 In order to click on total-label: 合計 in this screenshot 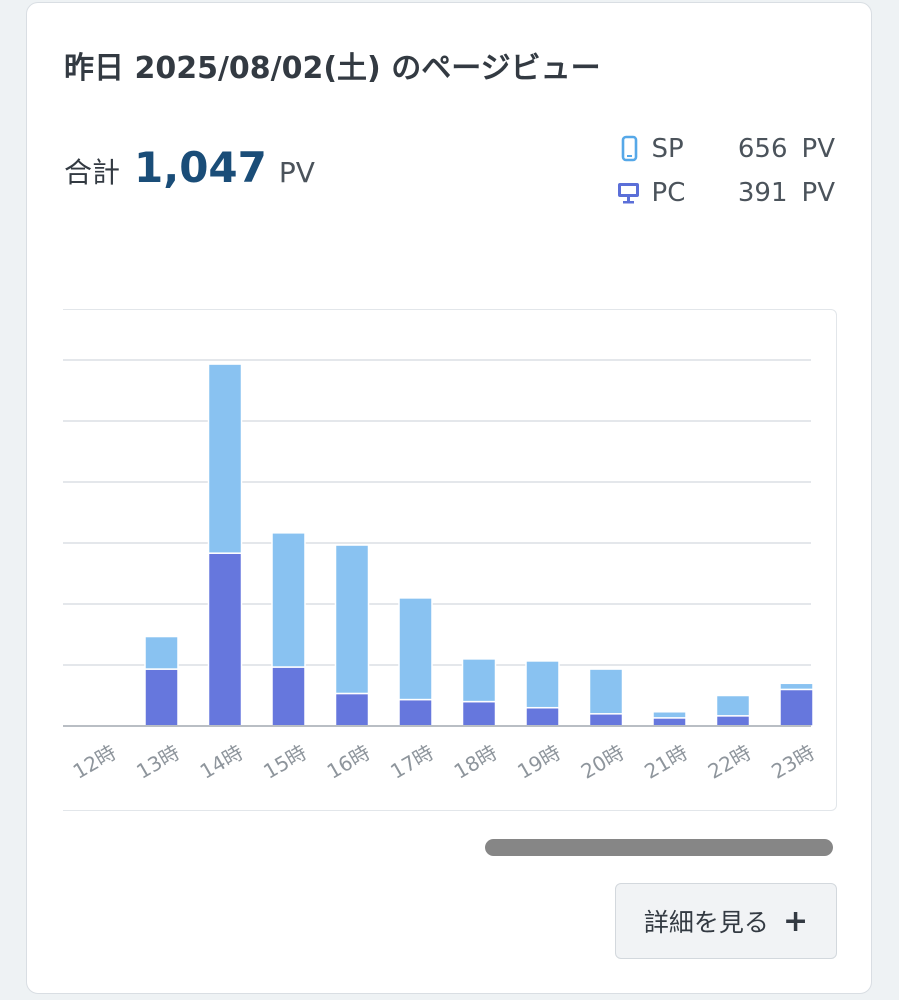, I will do `click(92, 172)`.